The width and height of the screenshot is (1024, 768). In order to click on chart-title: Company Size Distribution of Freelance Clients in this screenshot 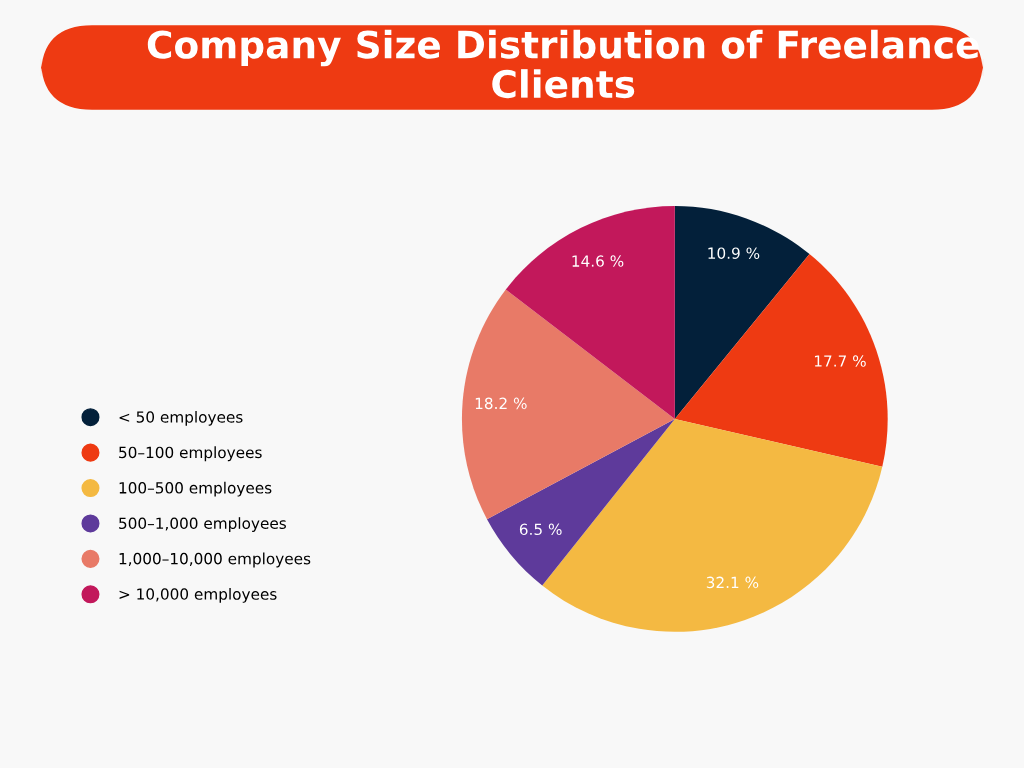, I will do `click(563, 64)`.